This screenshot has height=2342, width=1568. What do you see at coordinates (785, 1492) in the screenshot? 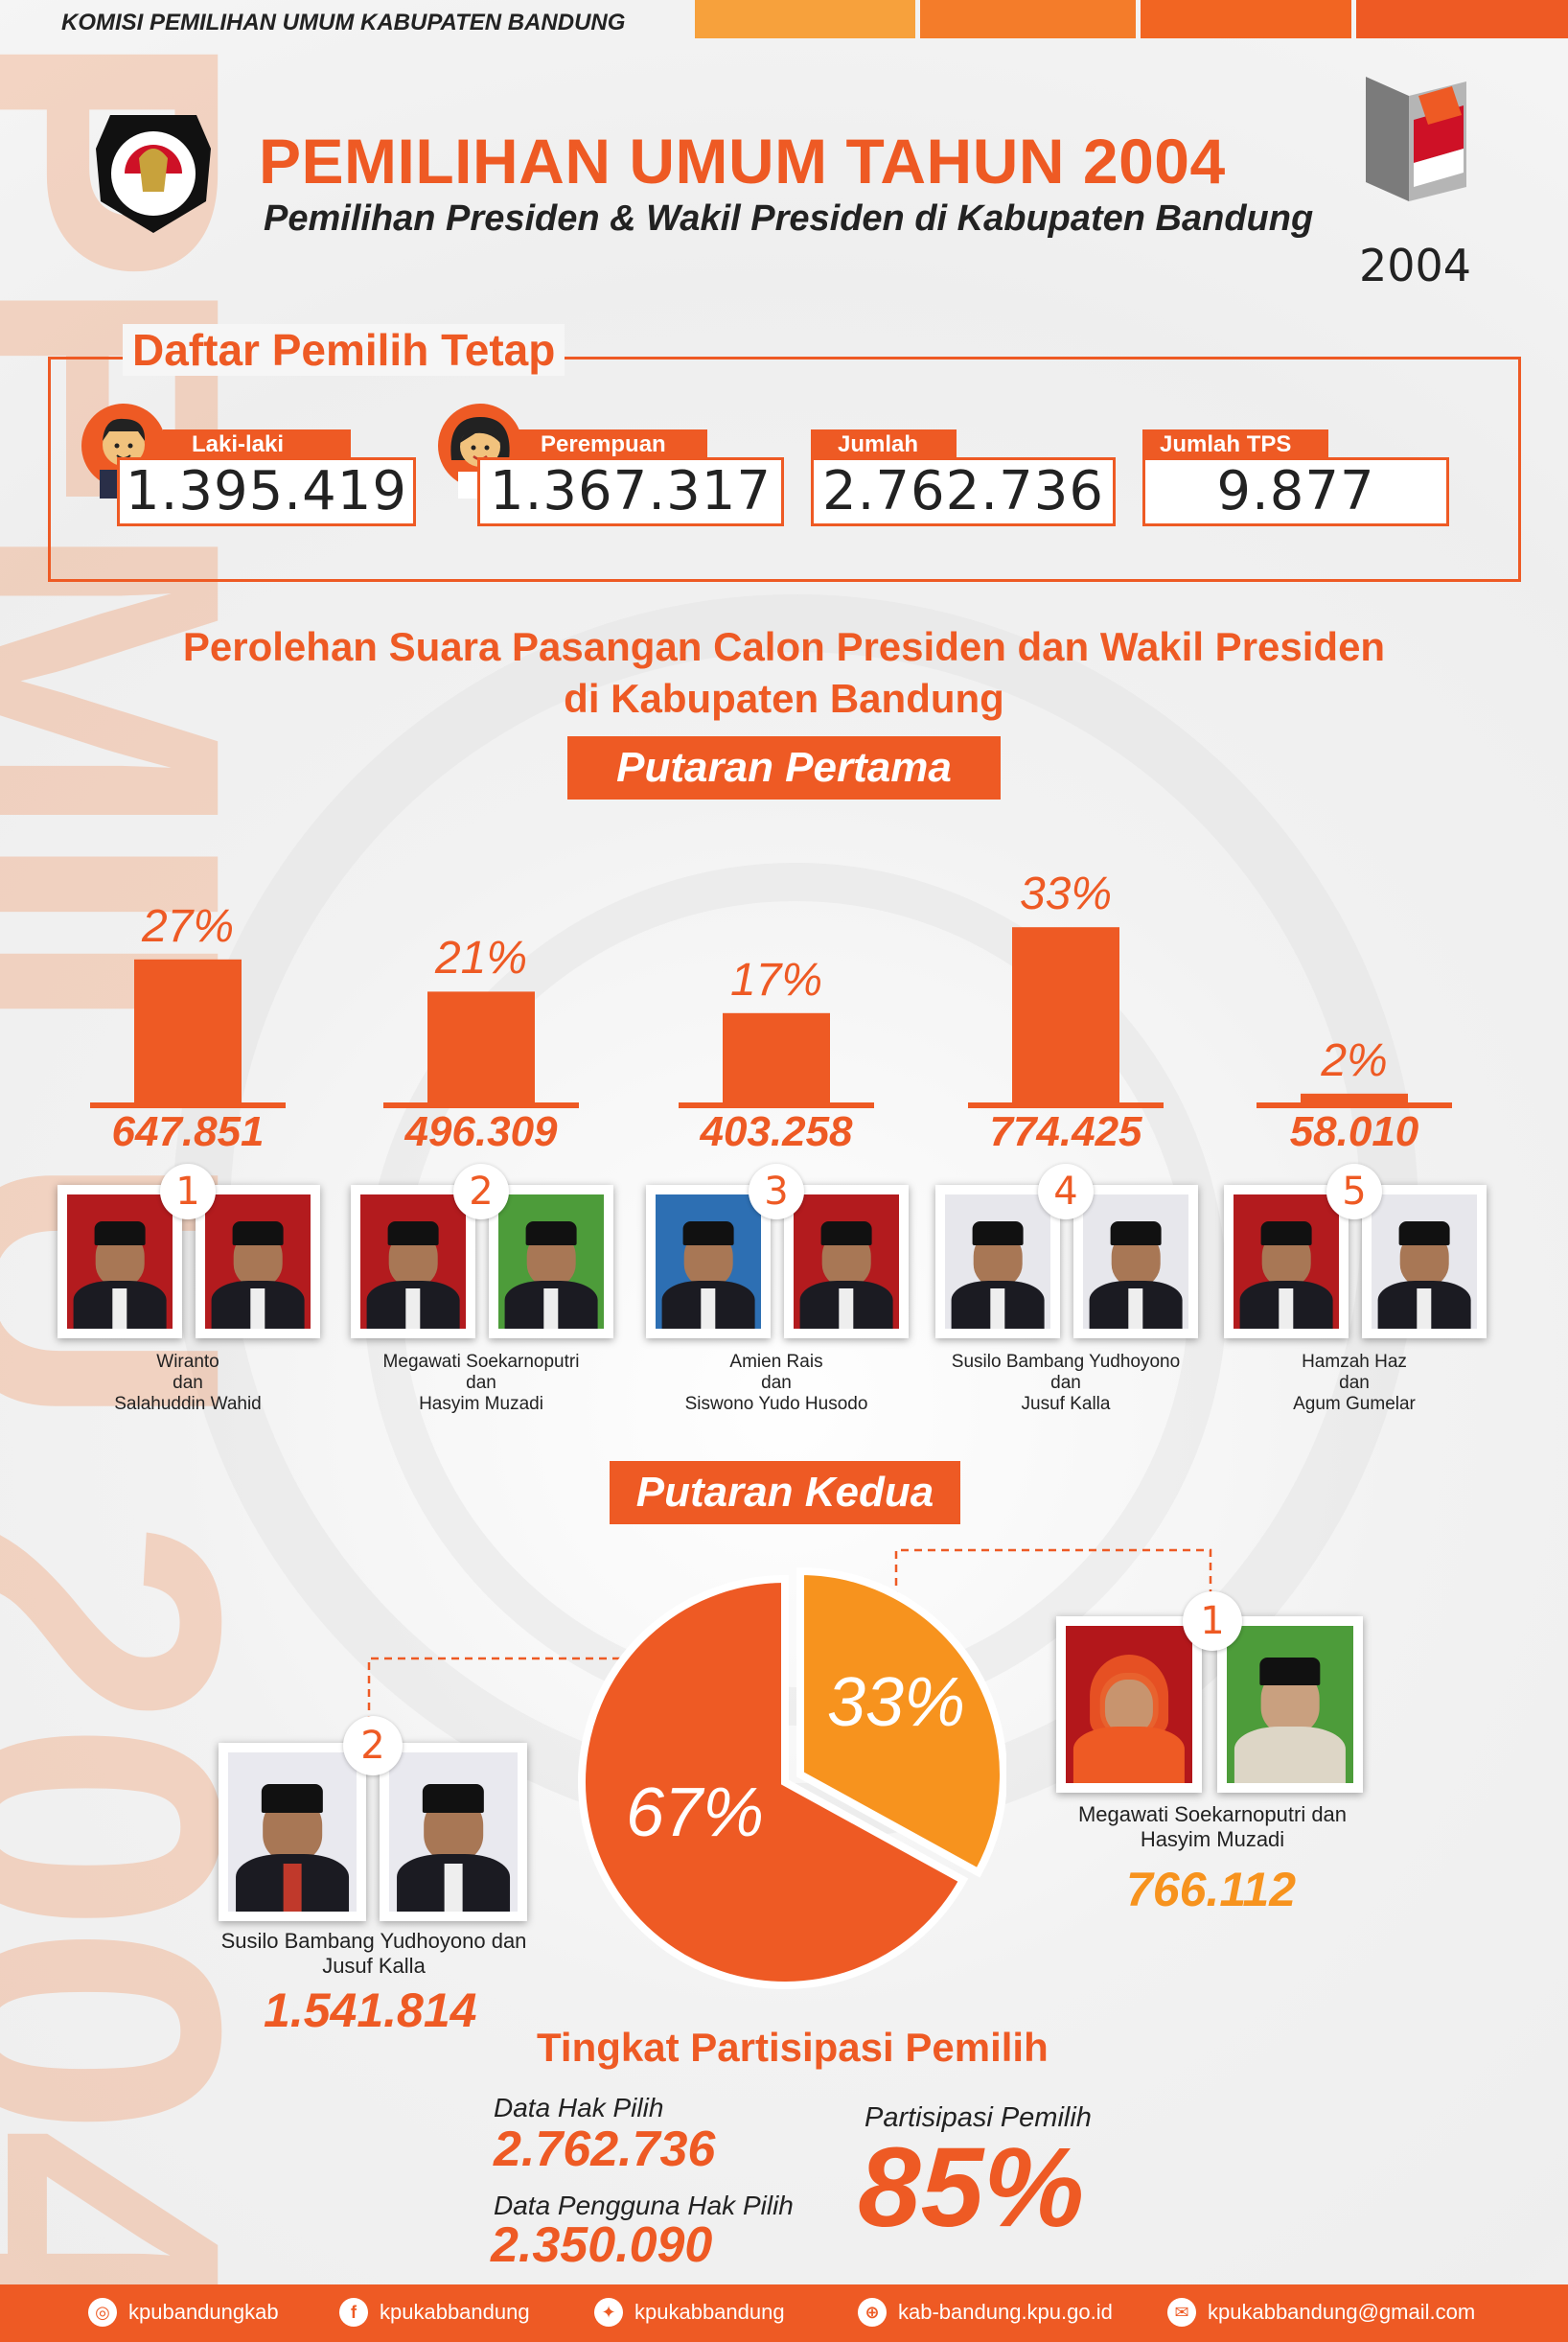
I see `round2-banner: Putaran Kedua` at bounding box center [785, 1492].